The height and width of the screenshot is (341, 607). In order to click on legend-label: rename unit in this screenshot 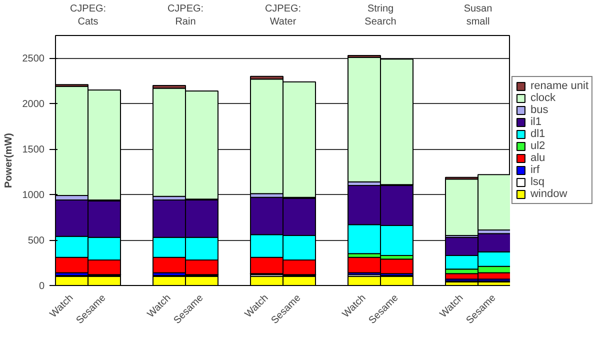, I will do `click(559, 86)`.